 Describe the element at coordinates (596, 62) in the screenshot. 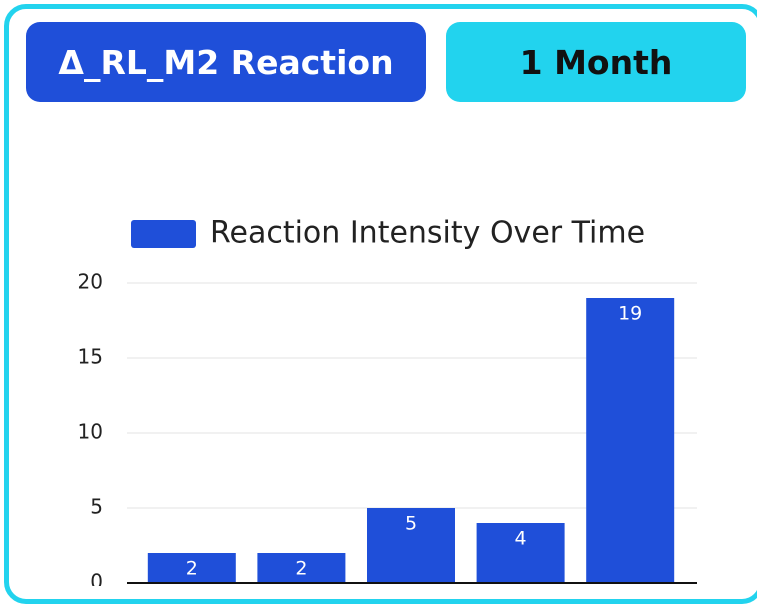

I see `period-button: 1 Month` at that location.